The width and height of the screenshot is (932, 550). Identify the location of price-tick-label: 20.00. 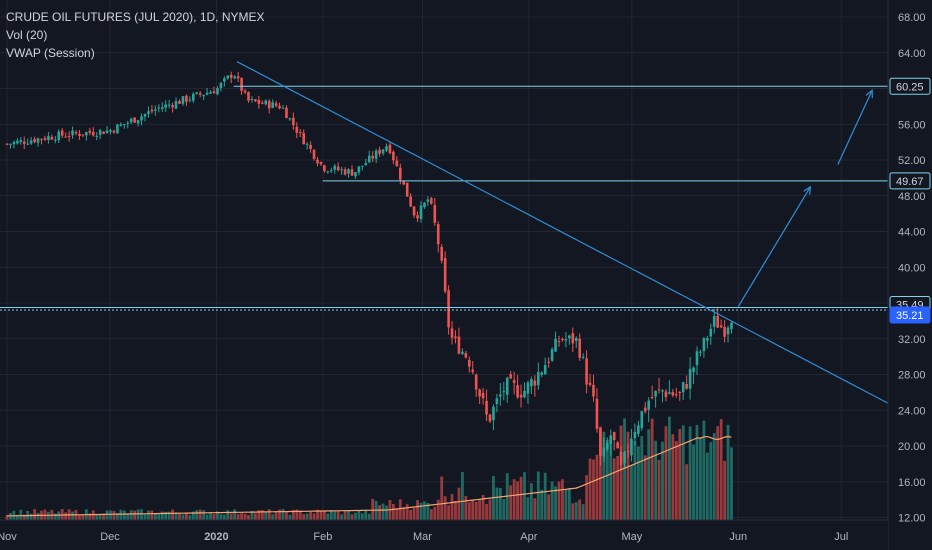
(912, 447).